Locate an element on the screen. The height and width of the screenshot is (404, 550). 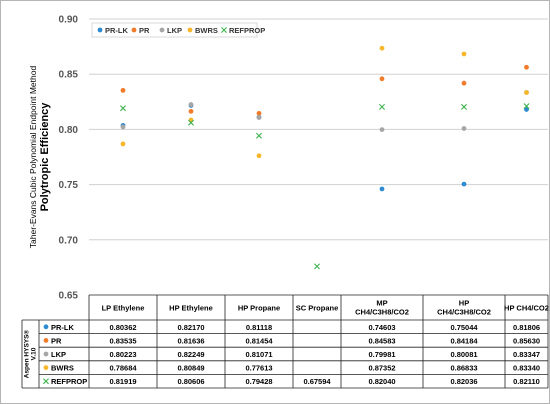
row-label: REFPROP is located at coordinates (69, 381).